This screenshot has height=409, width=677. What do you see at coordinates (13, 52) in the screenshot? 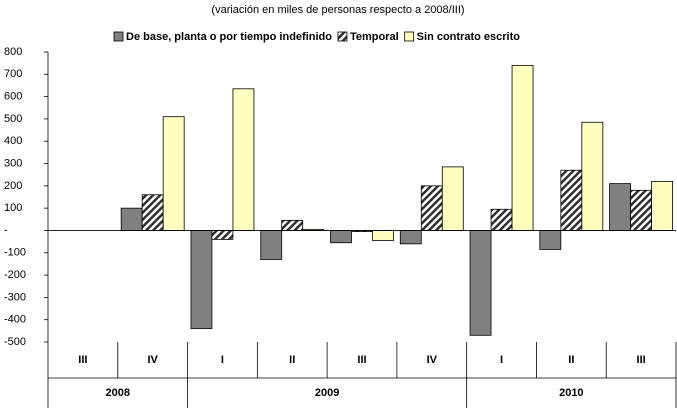
I see `y-tick-label: 800` at bounding box center [13, 52].